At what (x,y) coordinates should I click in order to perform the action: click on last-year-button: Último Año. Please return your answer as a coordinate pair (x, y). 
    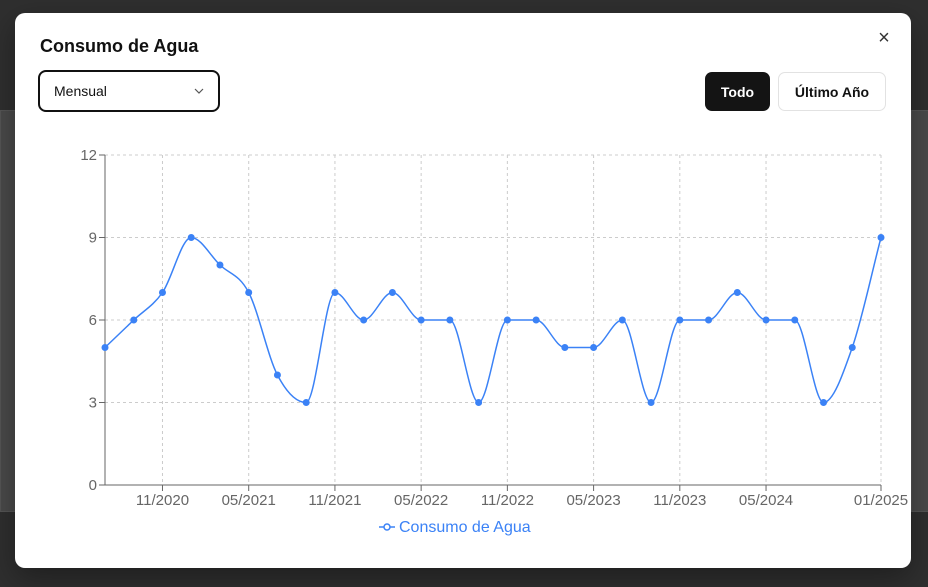
    Looking at the image, I should click on (832, 91).